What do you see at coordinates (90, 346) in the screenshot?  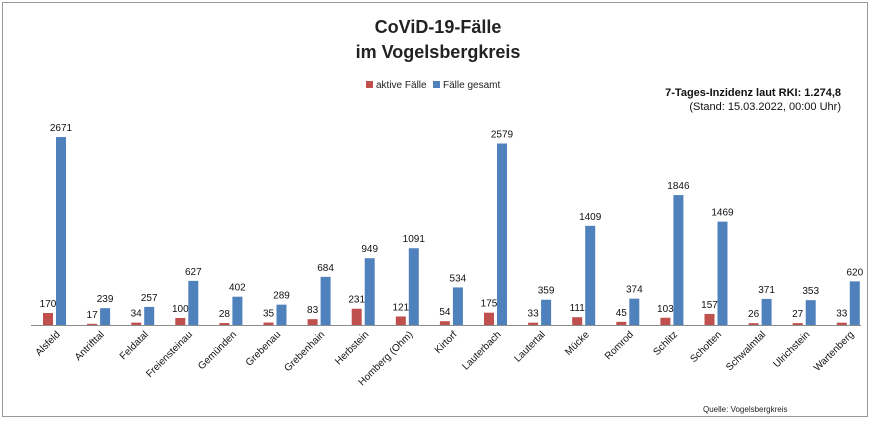 I see `x-tick-label-1: Antrifttal` at bounding box center [90, 346].